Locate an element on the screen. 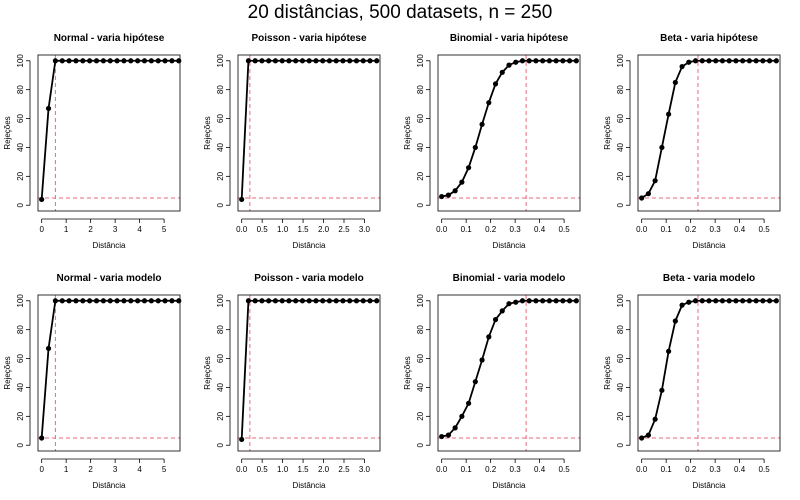 This screenshot has height=500, width=800. panel-title: Poisson - varia hipótese is located at coordinates (308, 38).